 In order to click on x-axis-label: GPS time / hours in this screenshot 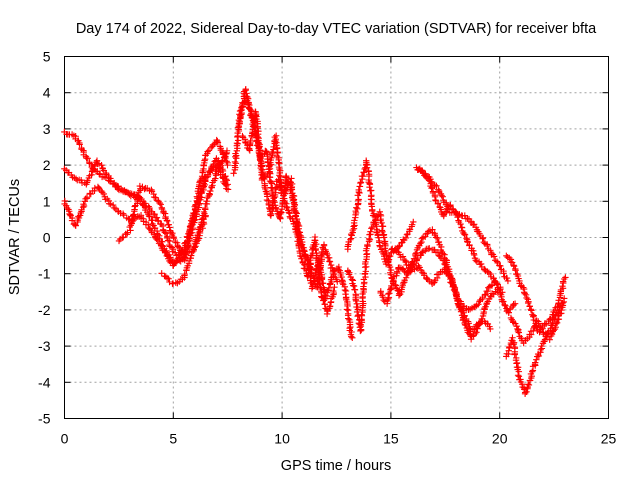, I will do `click(336, 466)`.